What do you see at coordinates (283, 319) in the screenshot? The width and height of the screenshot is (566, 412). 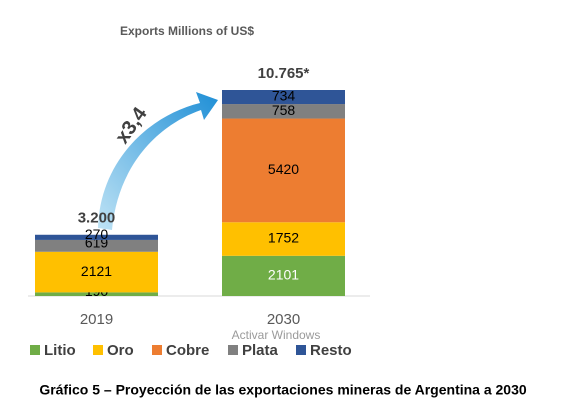 I see `x-tick-label: 2030` at bounding box center [283, 319].